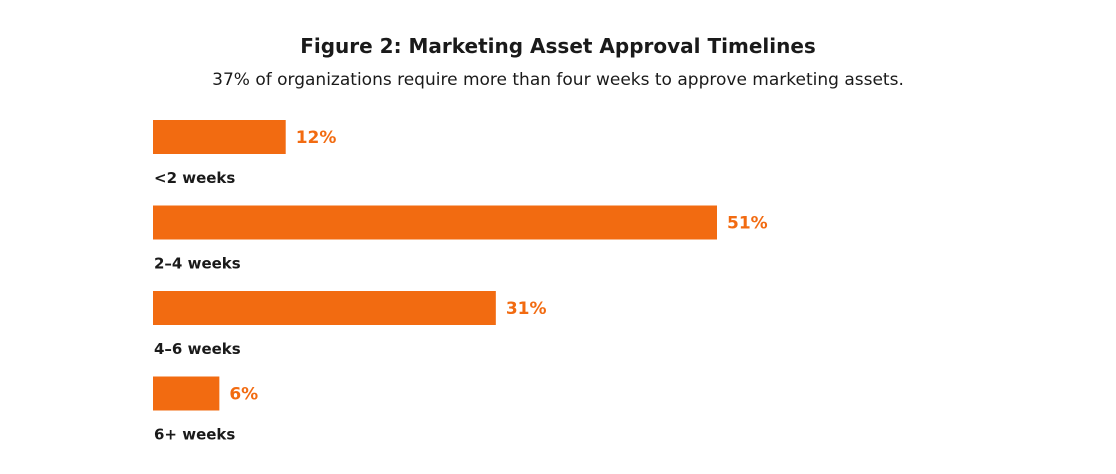  What do you see at coordinates (194, 178) in the screenshot?
I see `category-label-2-weeks: <2 weeks` at bounding box center [194, 178].